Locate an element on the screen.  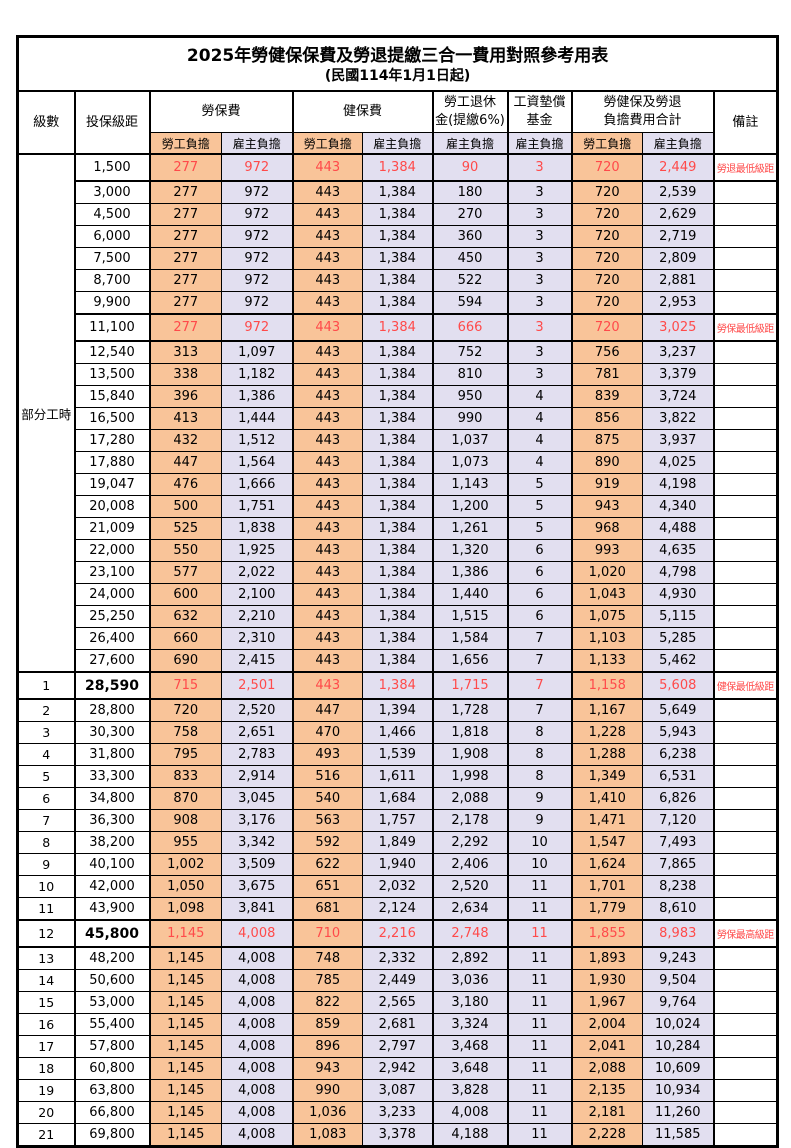
subheader-total-employer: 雇主負擔 is located at coordinates (678, 143).